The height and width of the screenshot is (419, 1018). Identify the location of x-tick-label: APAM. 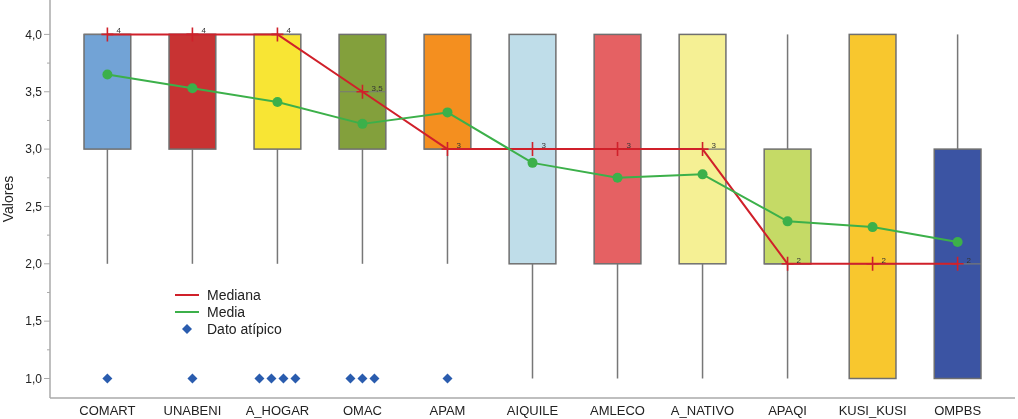
(447, 410).